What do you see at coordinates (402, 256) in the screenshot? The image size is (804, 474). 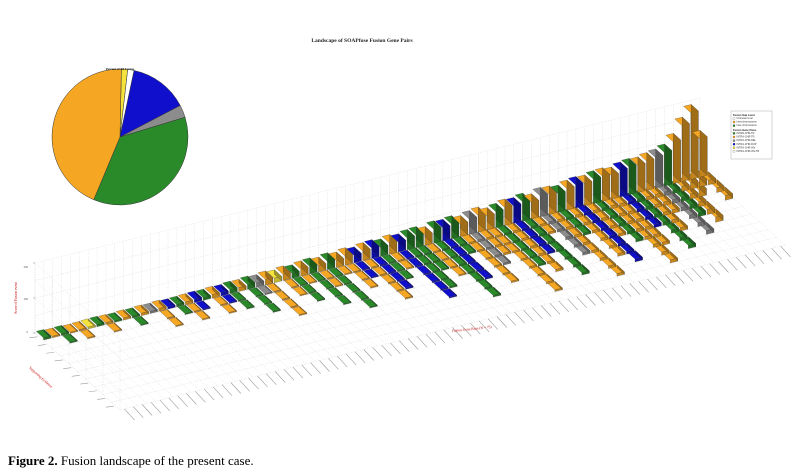 I see `bar-40-side` at bounding box center [402, 256].